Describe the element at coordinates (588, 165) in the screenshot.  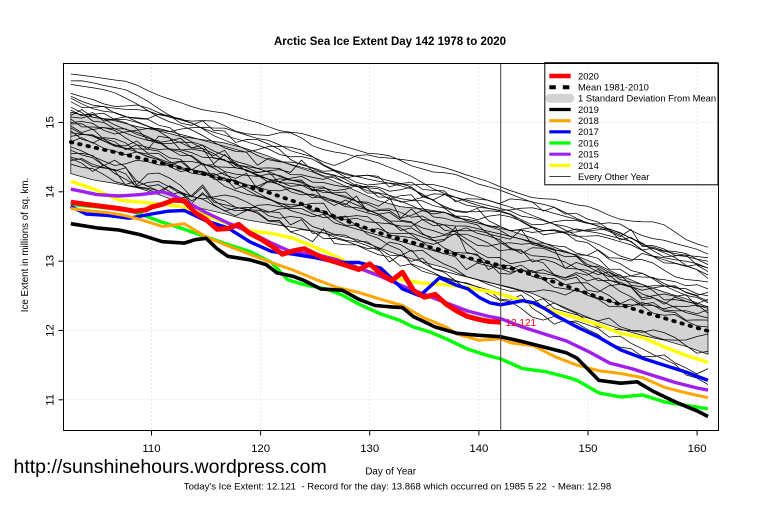
I see `svg-text: 2014` at that location.